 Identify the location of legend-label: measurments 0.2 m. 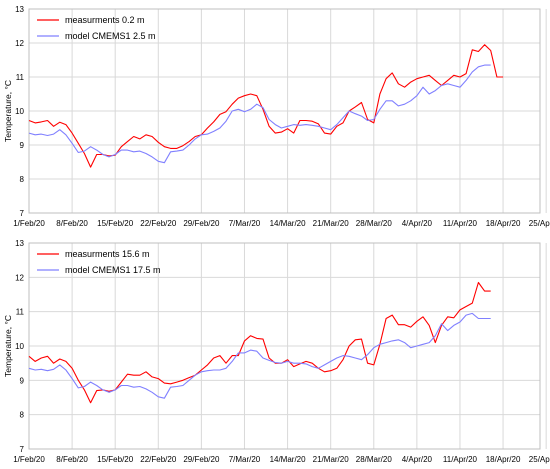
(105, 20).